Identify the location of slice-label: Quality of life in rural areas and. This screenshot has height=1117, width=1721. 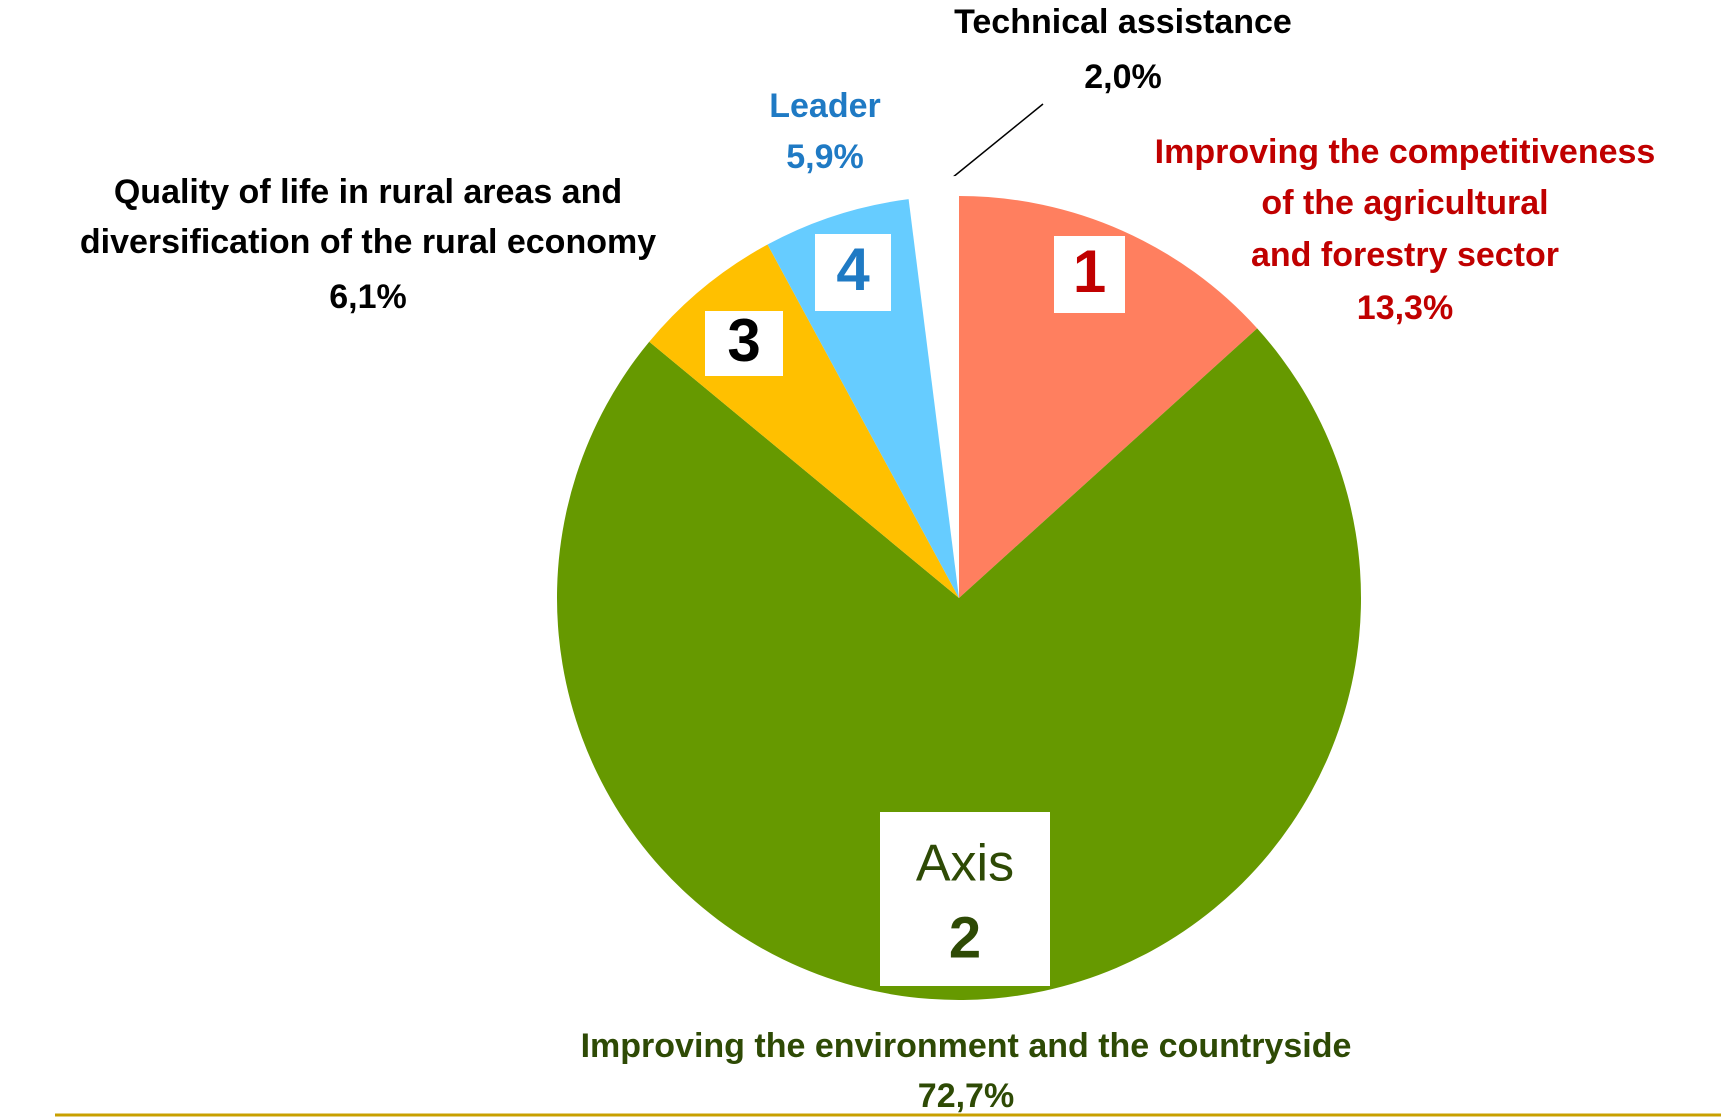
(368, 192).